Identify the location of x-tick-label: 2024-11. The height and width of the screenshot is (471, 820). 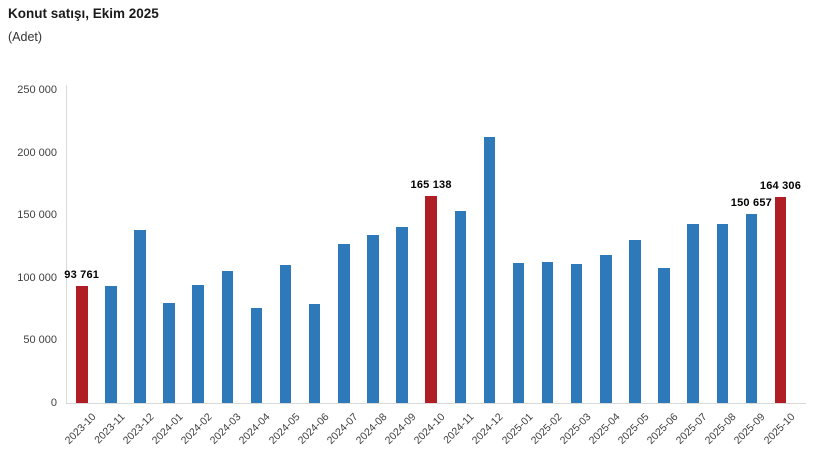
(459, 429).